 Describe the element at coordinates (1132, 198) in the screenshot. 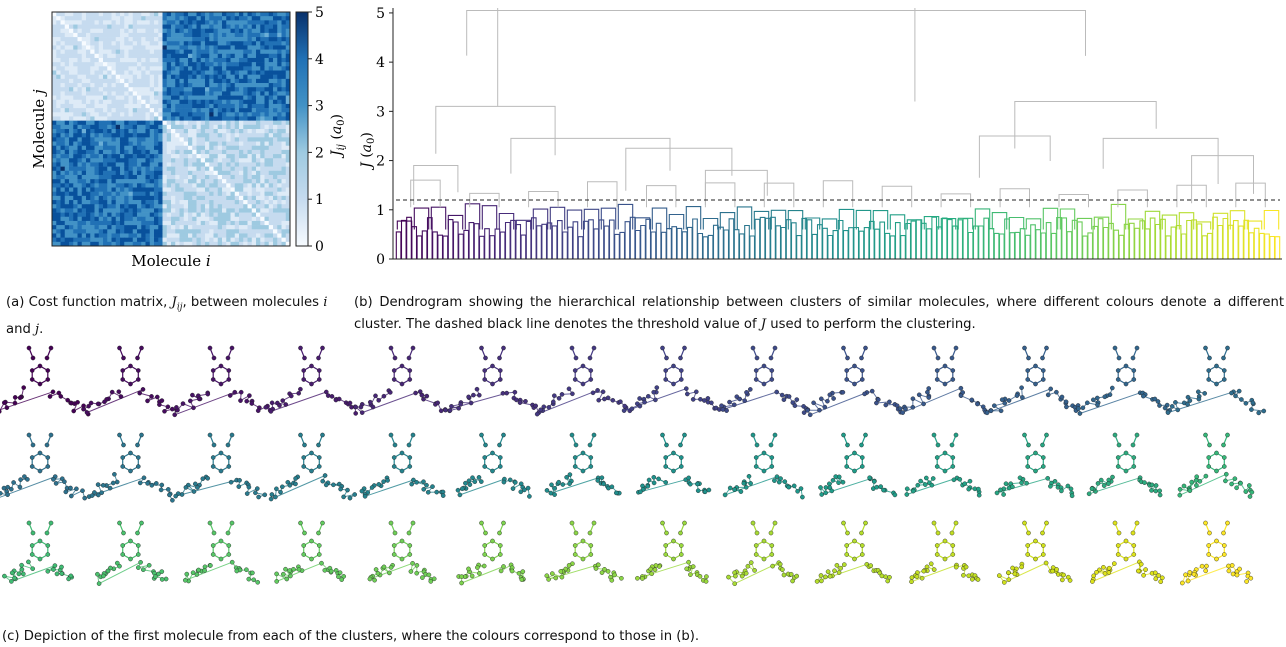

I see `dendrogram-upper-link` at that location.